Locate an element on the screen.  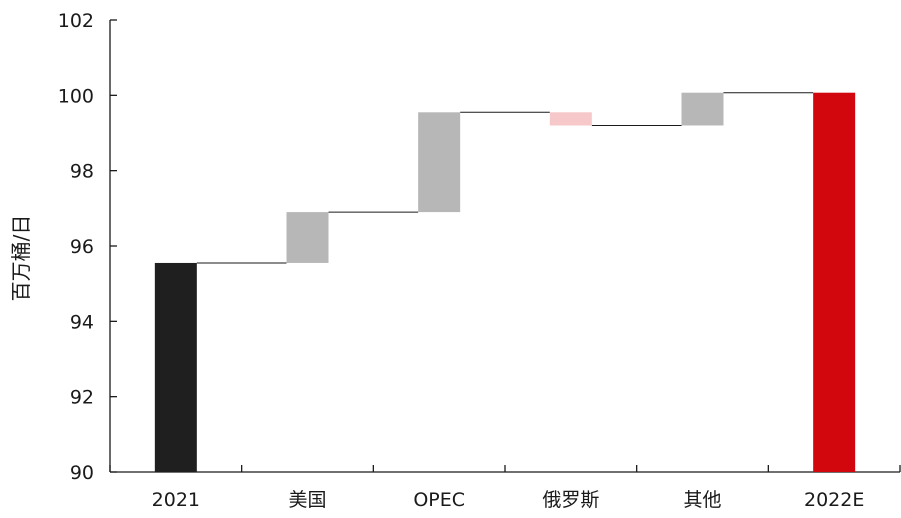
x-tick-label: 2021 is located at coordinates (176, 500).